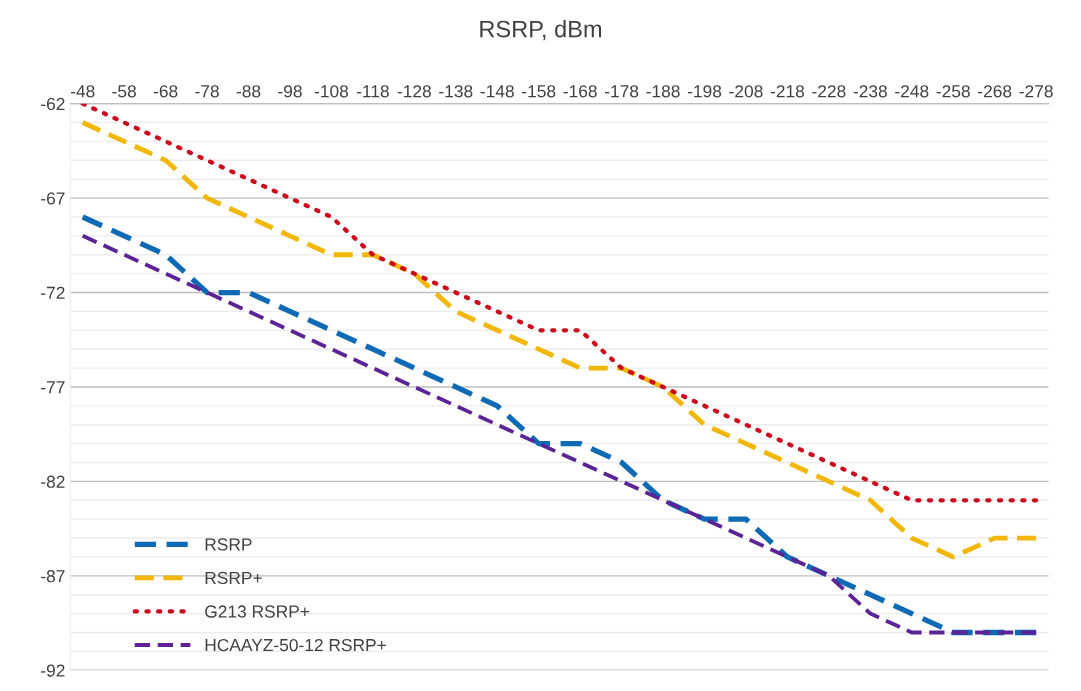 The image size is (1081, 691). What do you see at coordinates (539, 91) in the screenshot?
I see `x-tick-label: -158` at bounding box center [539, 91].